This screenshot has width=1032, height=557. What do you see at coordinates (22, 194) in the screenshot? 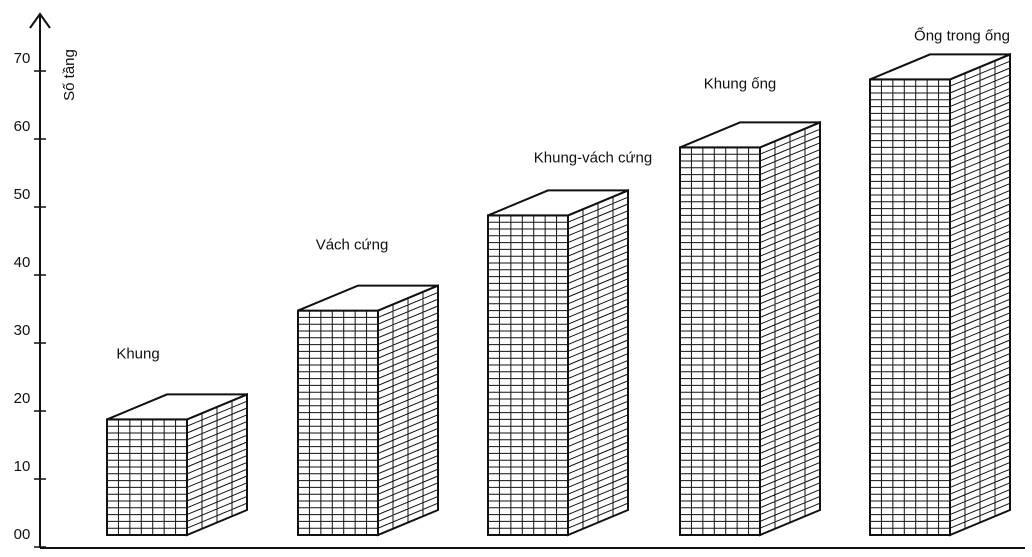
I see `y-tick-label: 50` at bounding box center [22, 194].